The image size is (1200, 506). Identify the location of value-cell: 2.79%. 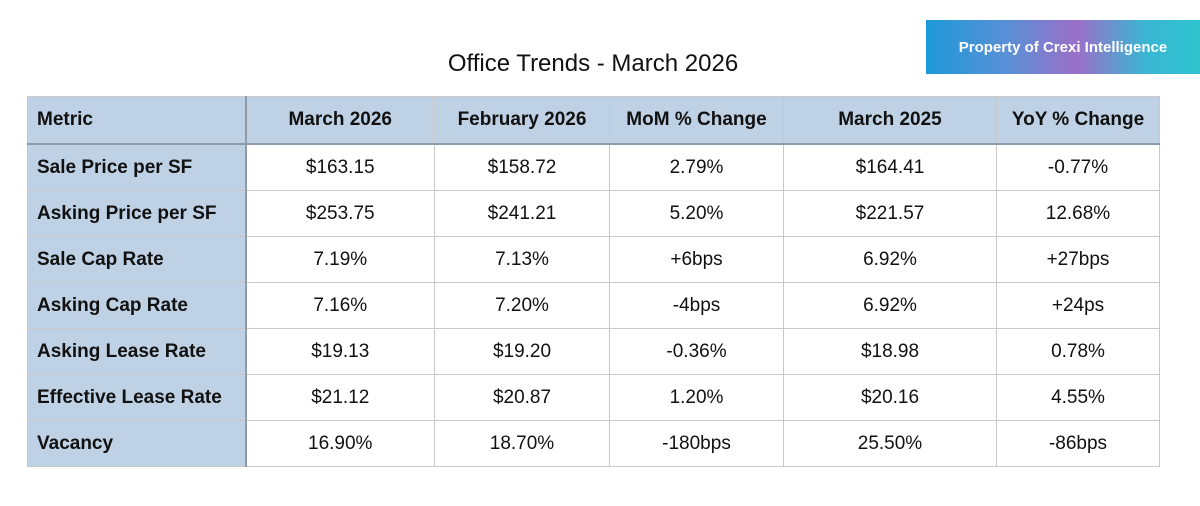
(696, 167).